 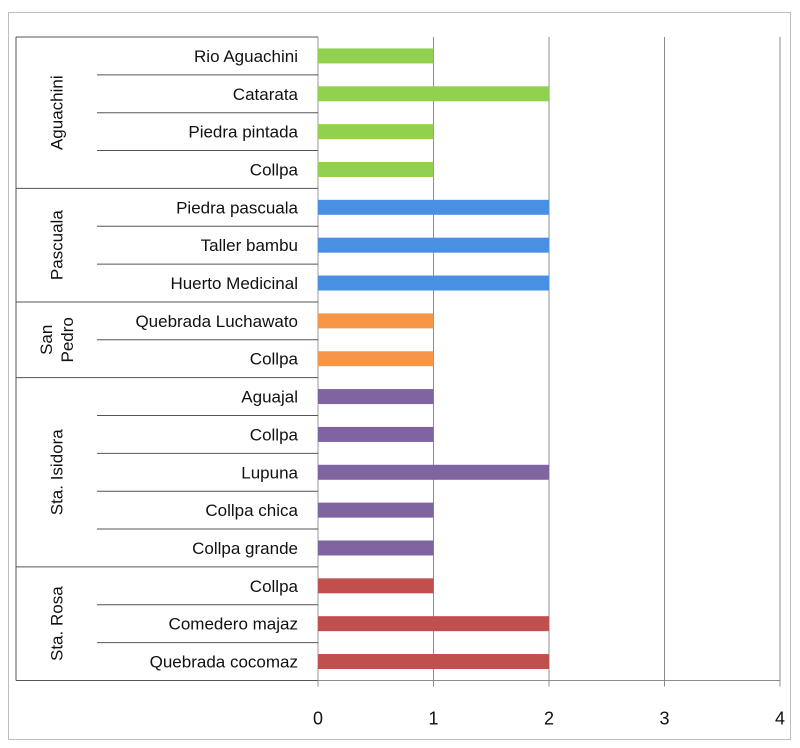 I want to click on group-label: Pedro, so click(x=67, y=339).